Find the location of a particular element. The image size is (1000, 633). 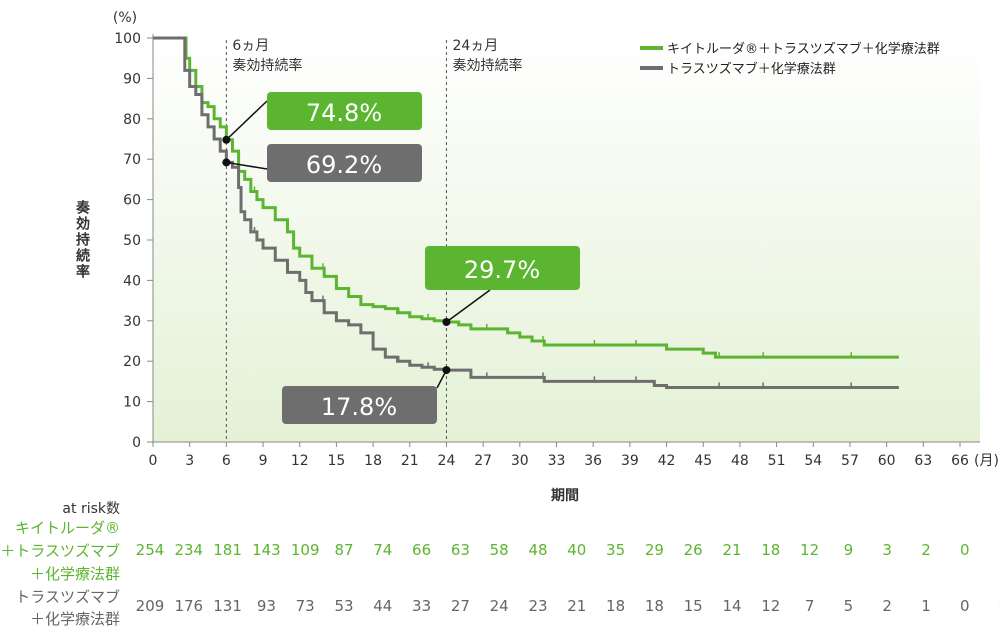

at-risk-value: 48 is located at coordinates (537, 550).